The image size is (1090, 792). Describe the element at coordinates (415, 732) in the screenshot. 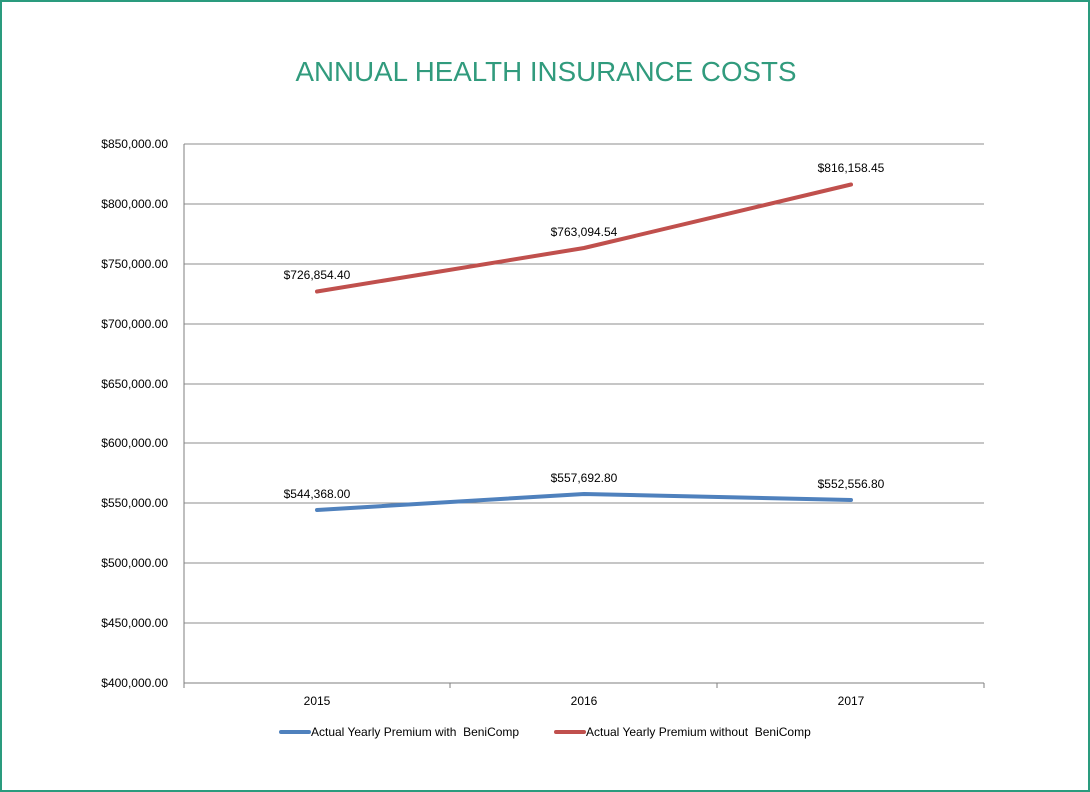

I see `svg-text:Actual Yearly Premium with Be: Actual Yearly Premium with BeniComp` at that location.